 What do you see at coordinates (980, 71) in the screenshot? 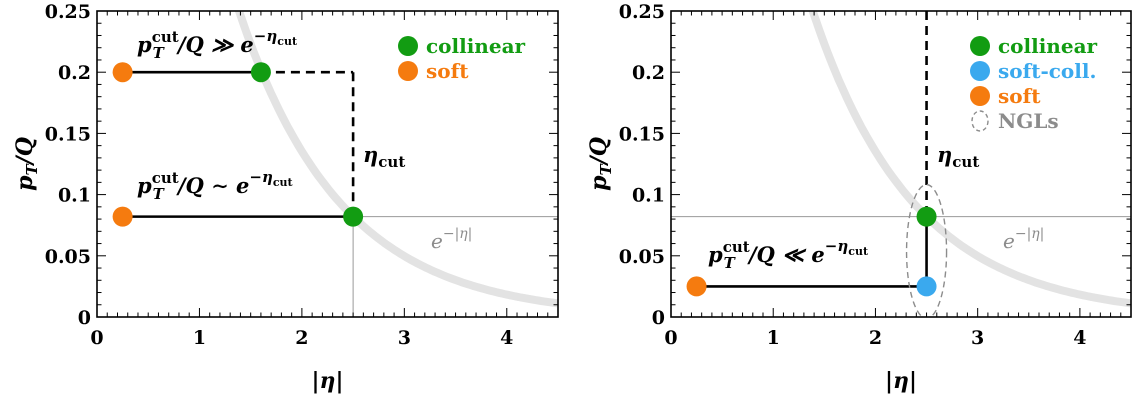
I see `legend-marker-softcoll` at bounding box center [980, 71].